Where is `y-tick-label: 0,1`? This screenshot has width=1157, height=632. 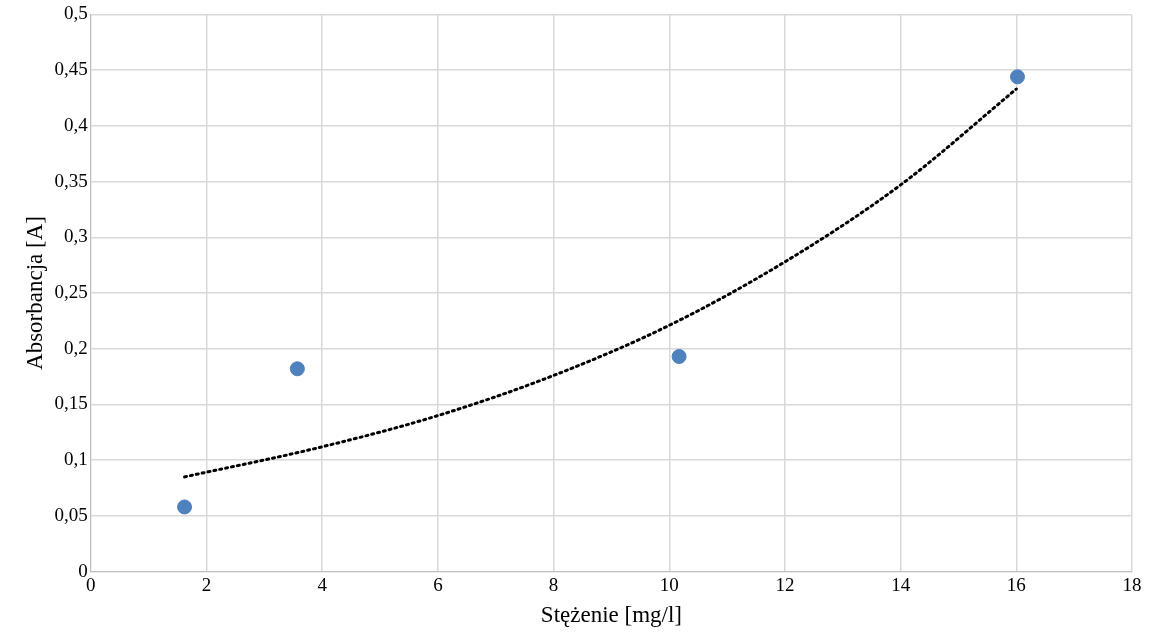
y-tick-label: 0,1 is located at coordinates (76, 459).